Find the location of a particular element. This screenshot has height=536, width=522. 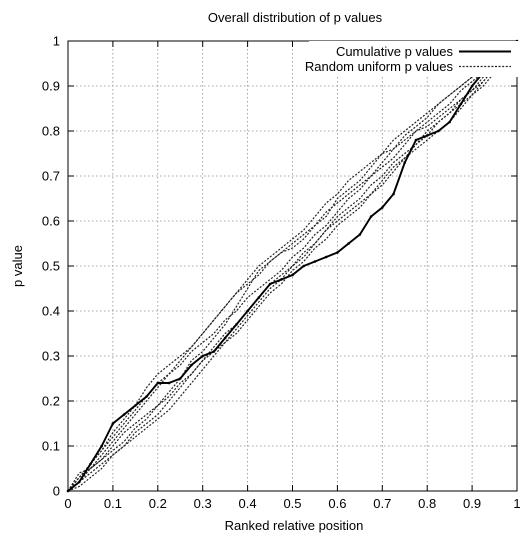

x-tick-label: 0.3 is located at coordinates (203, 503).